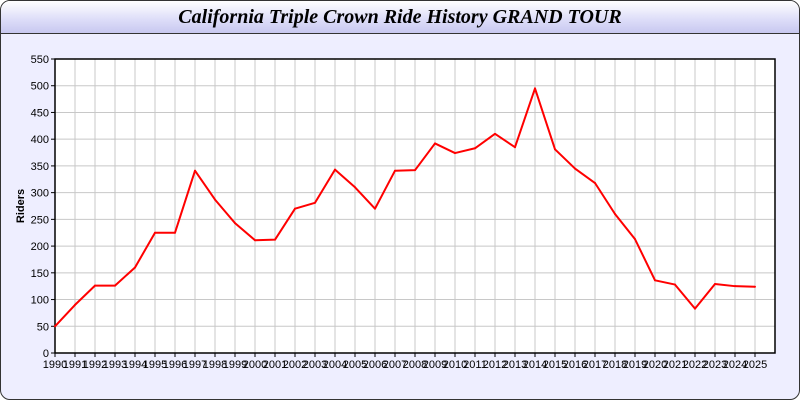  I want to click on x-tick-label: 2016, so click(575, 365).